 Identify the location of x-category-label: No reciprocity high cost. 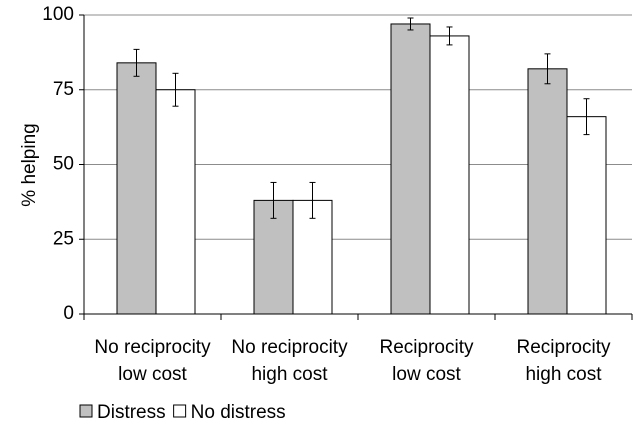
(289, 361).